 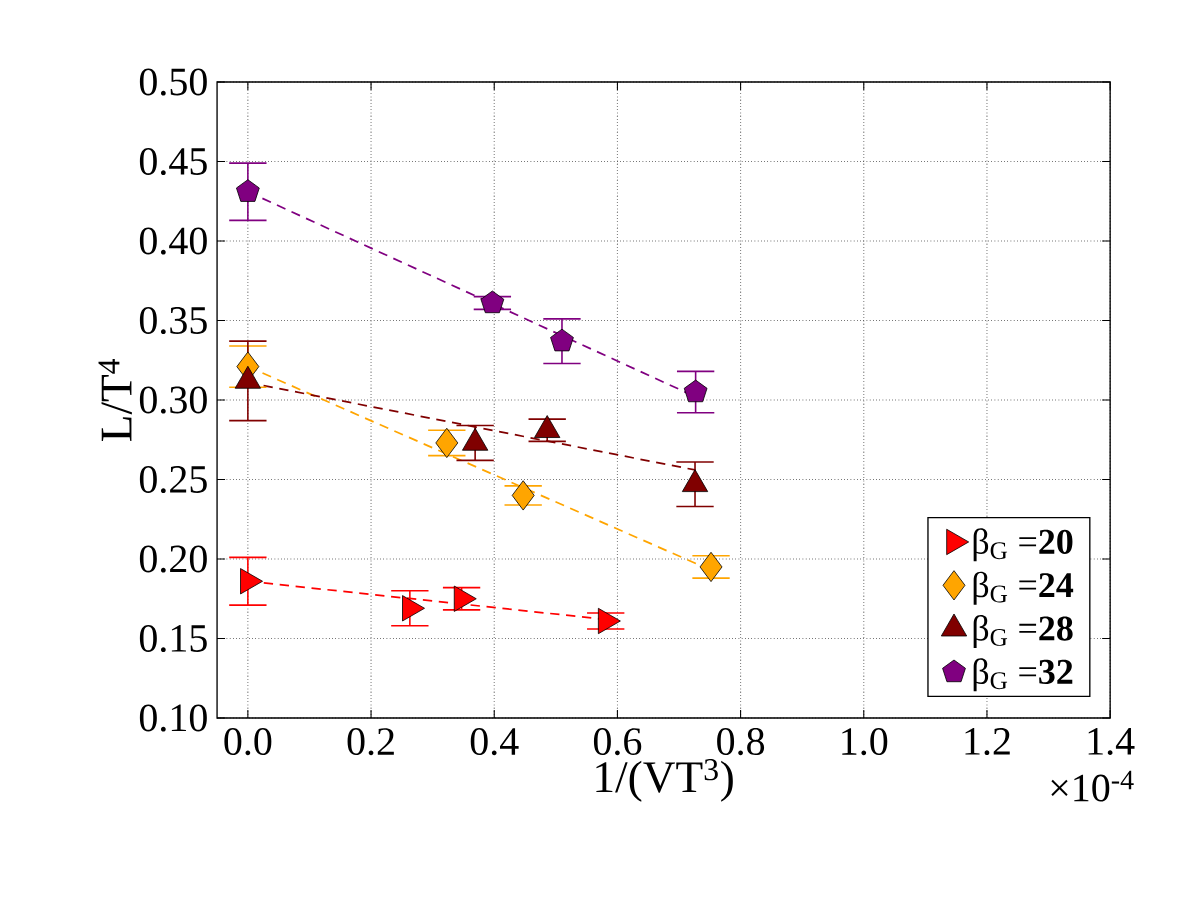 What do you see at coordinates (173, 241) in the screenshot?
I see `y-tick-label: 0.40` at bounding box center [173, 241].